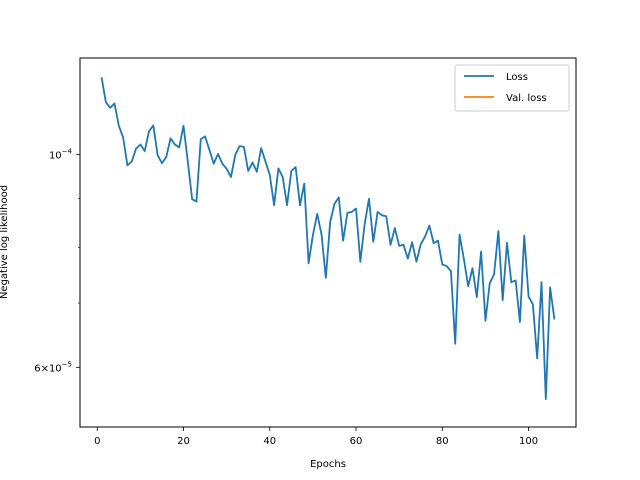 This screenshot has width=640, height=480. Describe the element at coordinates (517, 77) in the screenshot. I see `legend-label-loss: Loss` at that location.